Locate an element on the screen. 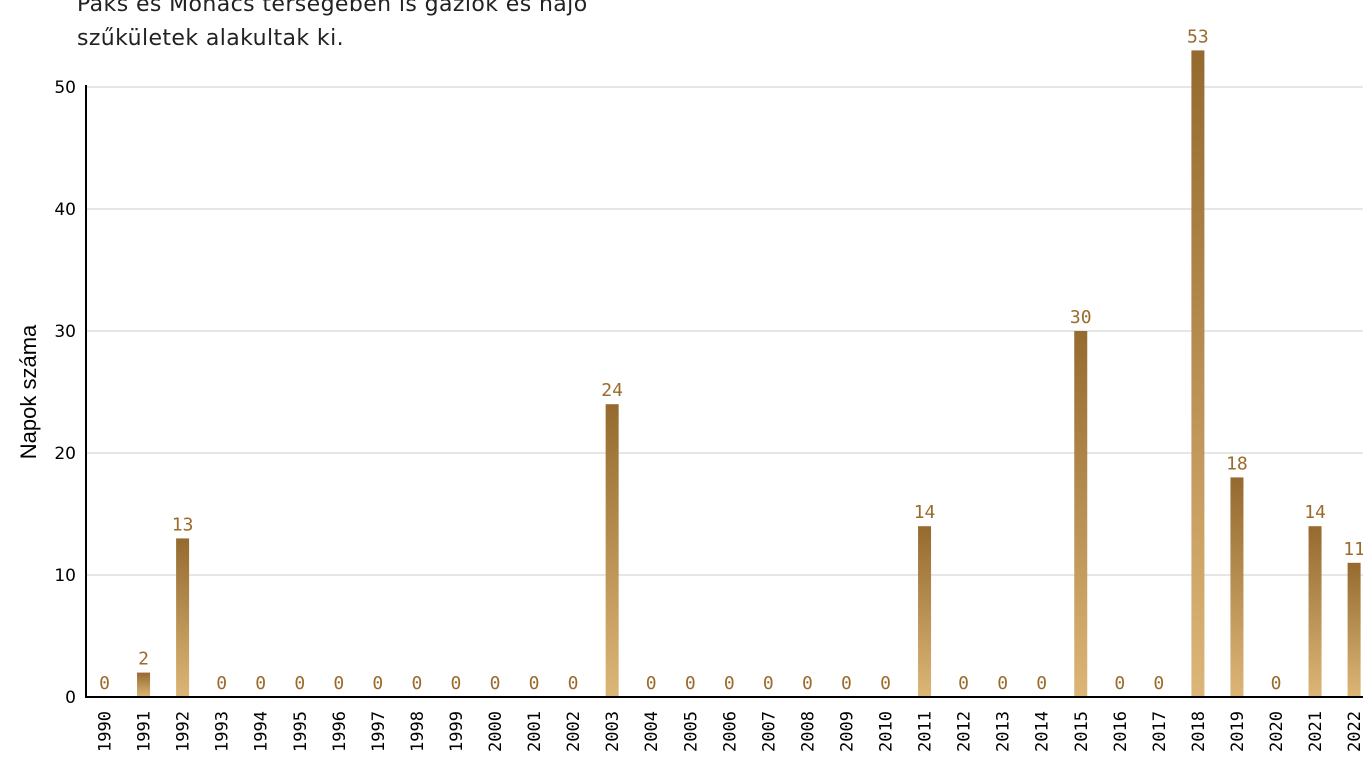  x-tick-label-2012: 2012 is located at coordinates (965, 731).